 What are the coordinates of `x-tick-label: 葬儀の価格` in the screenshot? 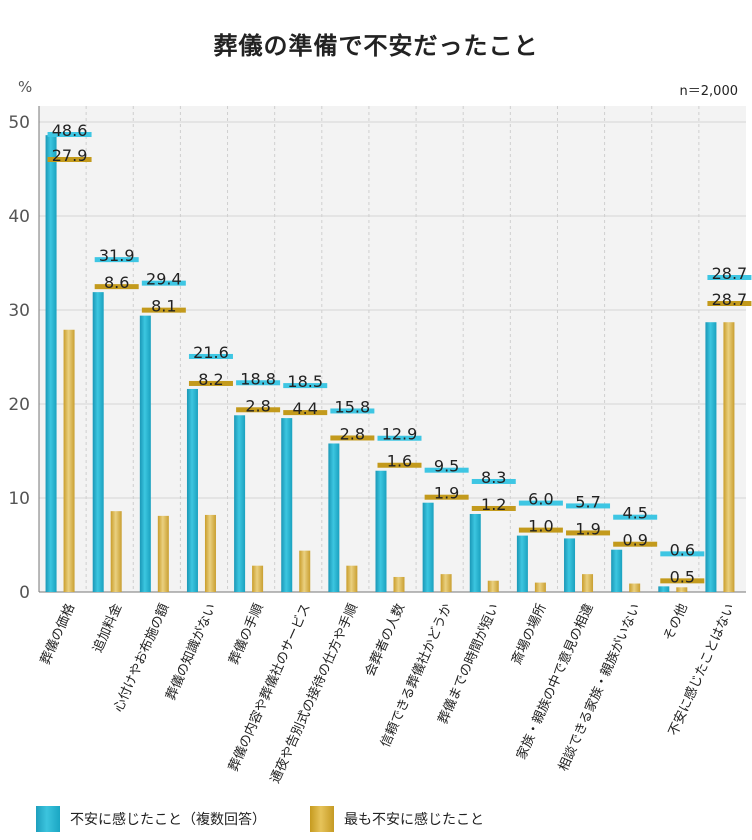 It's located at (57, 634).